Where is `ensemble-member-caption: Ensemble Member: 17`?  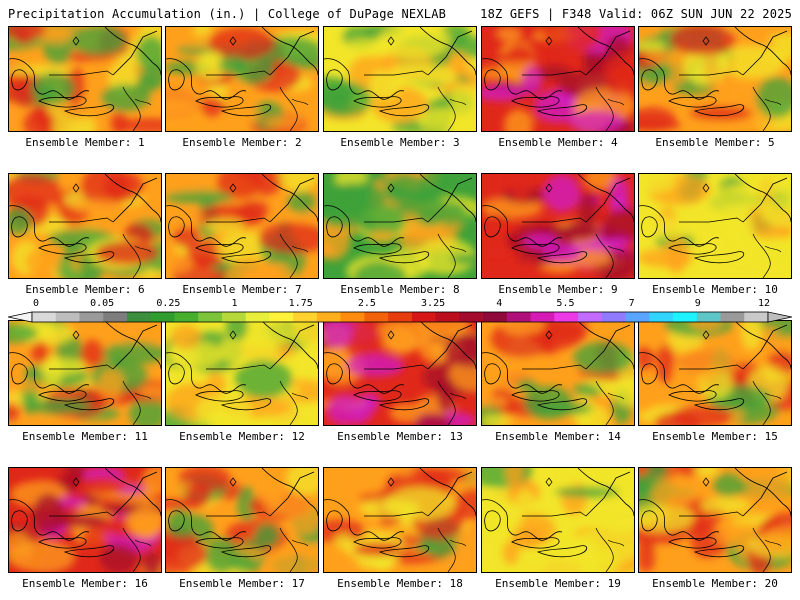
ensemble-member-caption: Ensemble Member: 17 is located at coordinates (242, 583).